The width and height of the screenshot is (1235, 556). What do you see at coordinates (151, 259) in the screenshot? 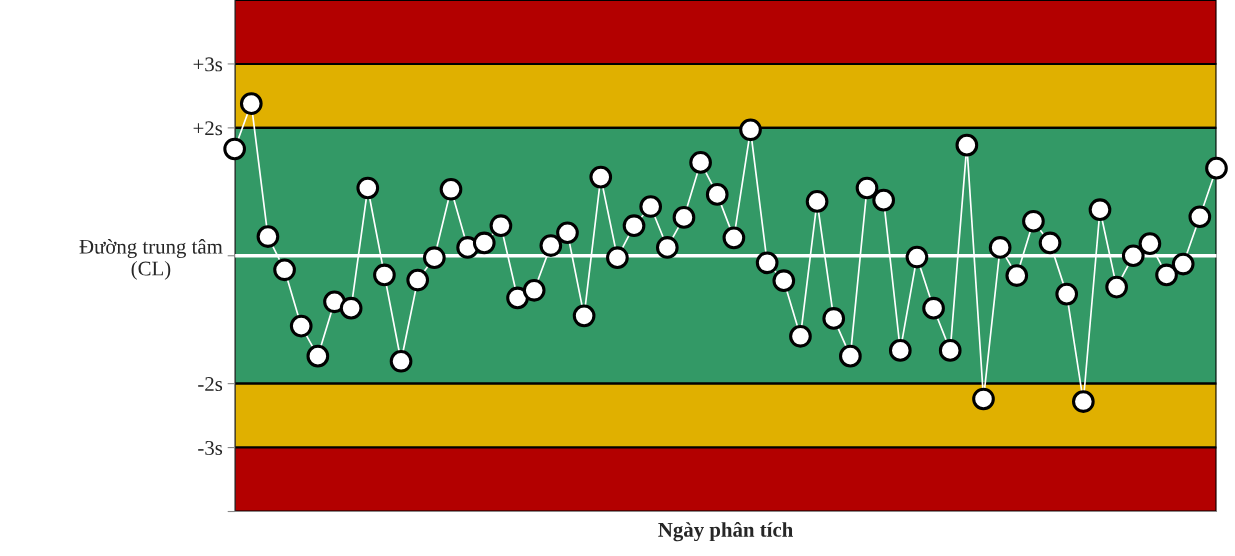
I see `y-tick-label: Đường trung tâm (CL)` at bounding box center [151, 259].